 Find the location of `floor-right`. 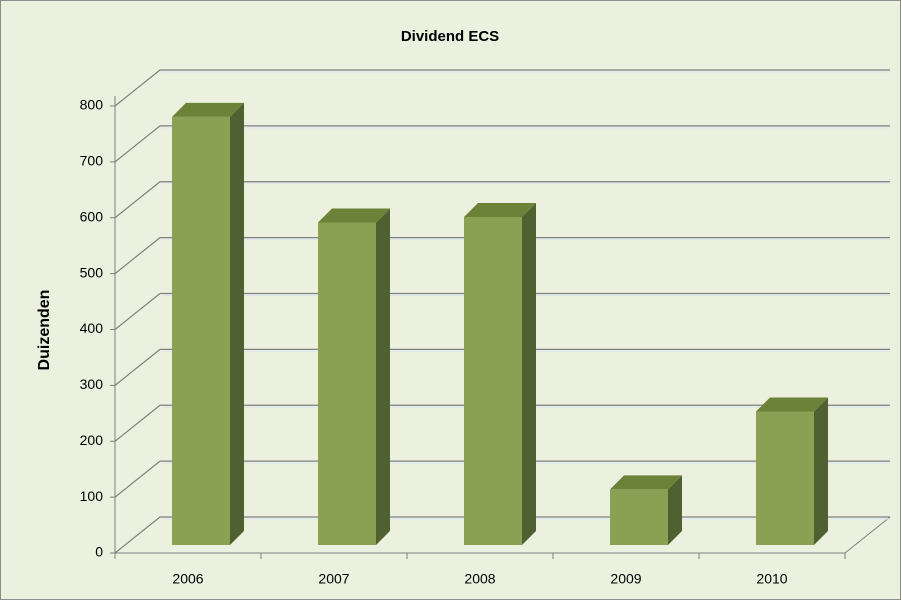

floor-right is located at coordinates (867, 535).